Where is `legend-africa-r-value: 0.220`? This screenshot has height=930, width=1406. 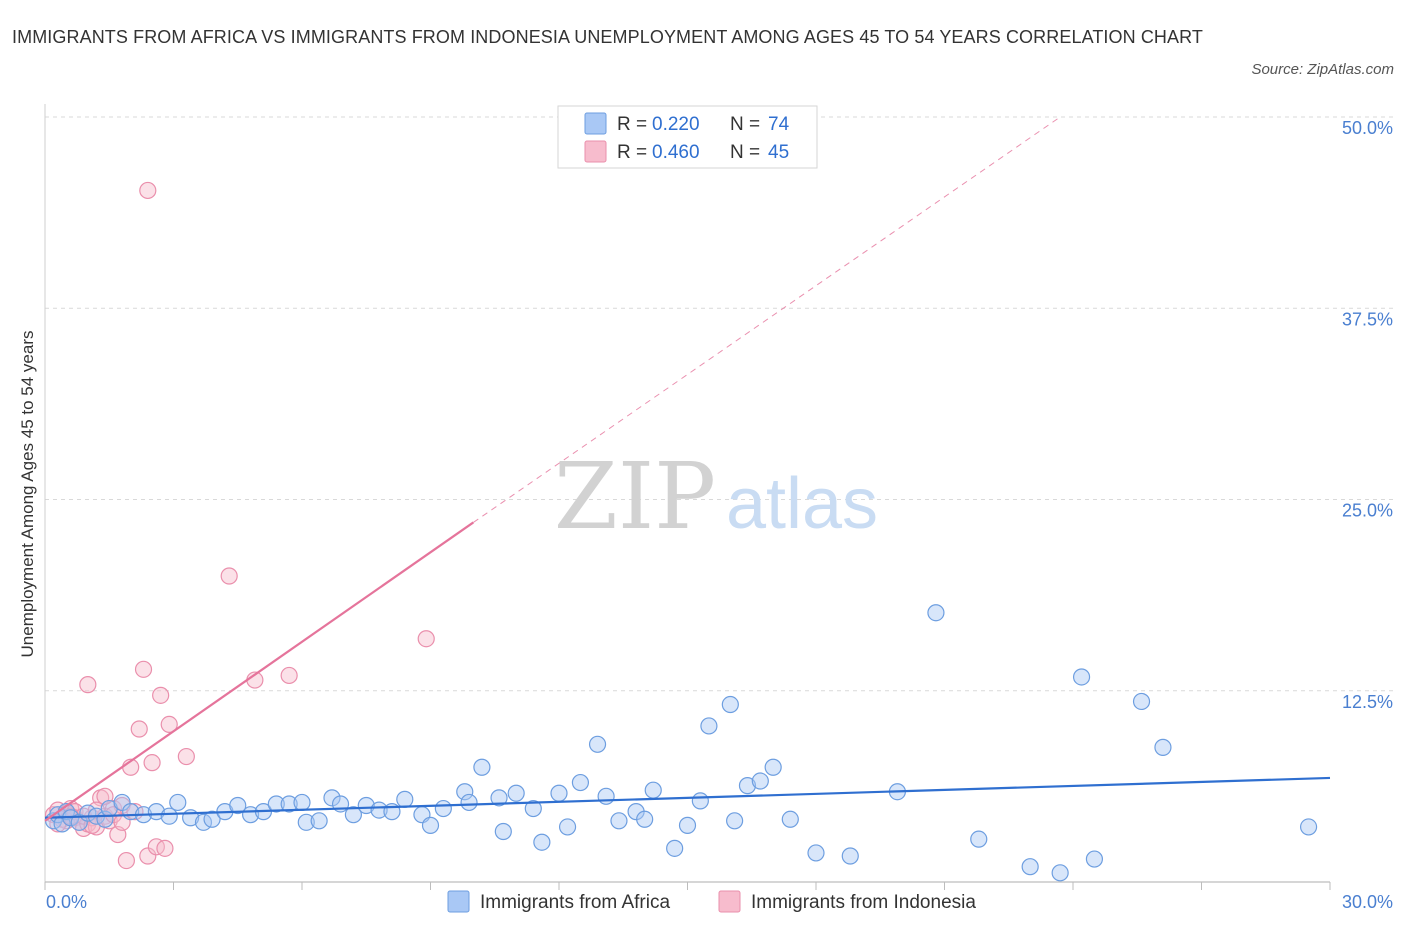
legend-africa-r-value: 0.220 is located at coordinates (676, 124).